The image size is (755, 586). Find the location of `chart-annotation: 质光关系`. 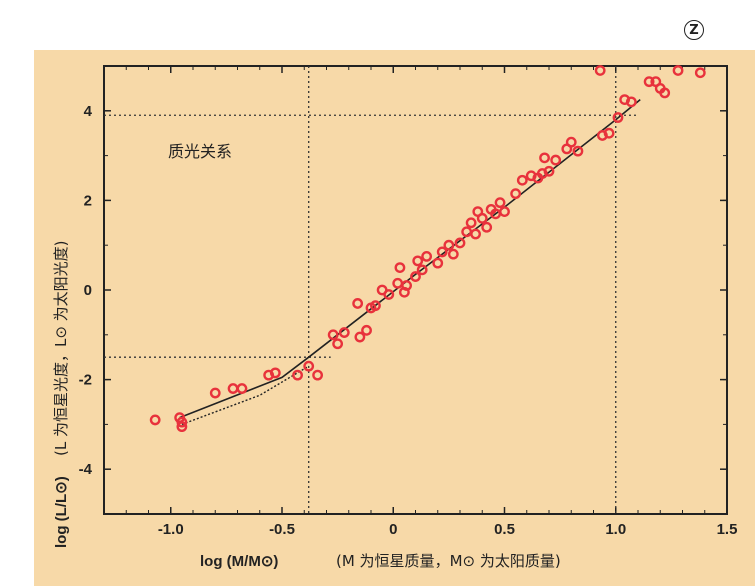

chart-annotation: 质光关系 is located at coordinates (200, 151).